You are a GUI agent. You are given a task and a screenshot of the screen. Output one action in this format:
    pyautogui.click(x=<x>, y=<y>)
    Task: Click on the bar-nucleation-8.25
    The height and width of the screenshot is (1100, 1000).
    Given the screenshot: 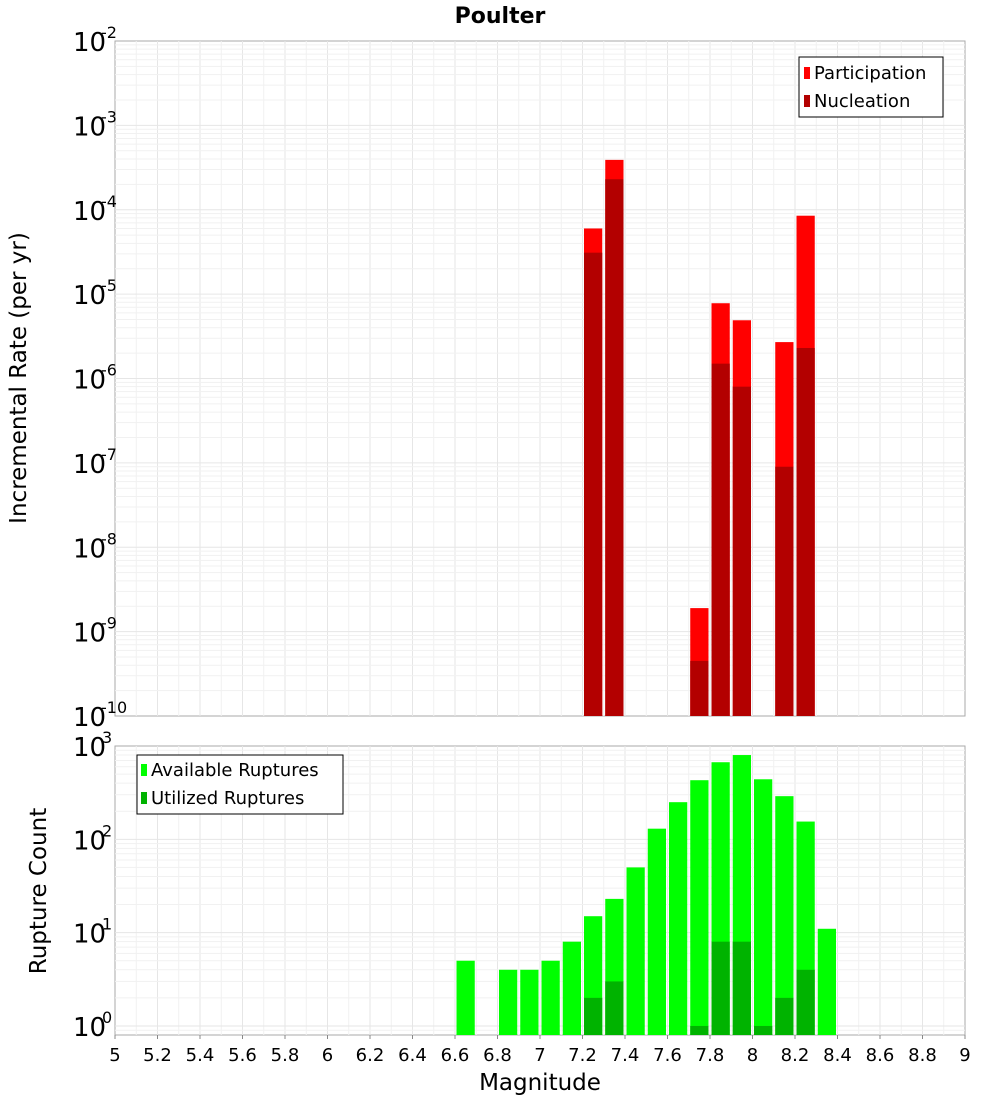 What is the action you would take?
    pyautogui.click(x=805, y=531)
    